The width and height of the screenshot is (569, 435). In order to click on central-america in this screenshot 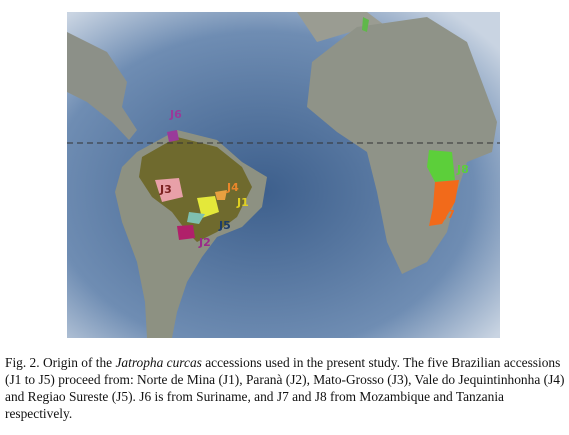, I will do `click(102, 86)`.